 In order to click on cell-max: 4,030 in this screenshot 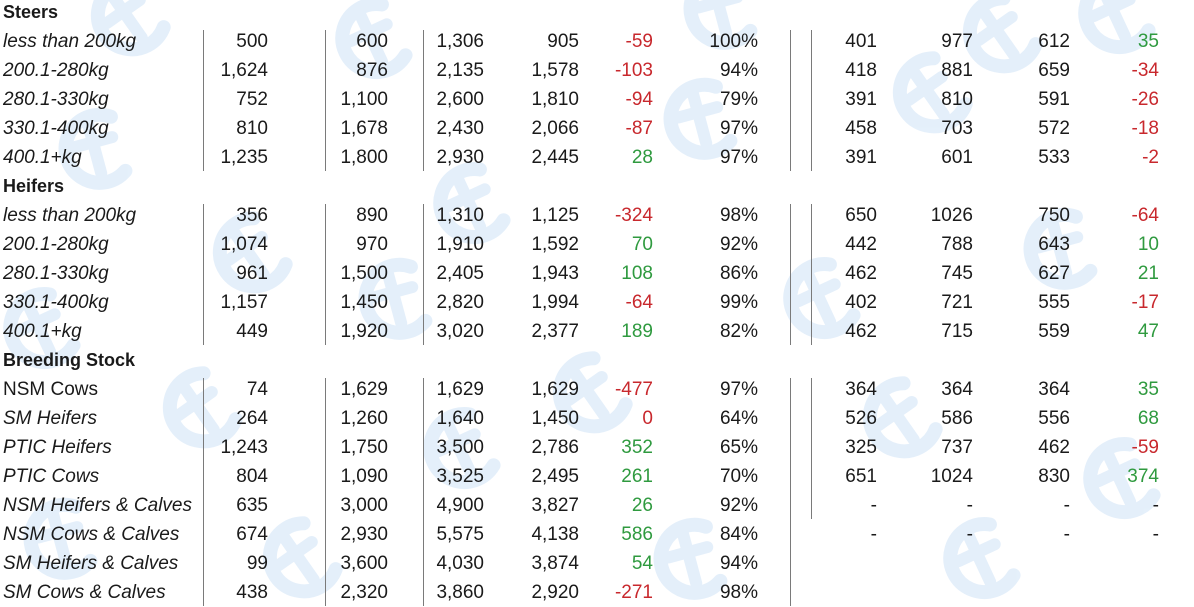, I will do `click(460, 563)`.